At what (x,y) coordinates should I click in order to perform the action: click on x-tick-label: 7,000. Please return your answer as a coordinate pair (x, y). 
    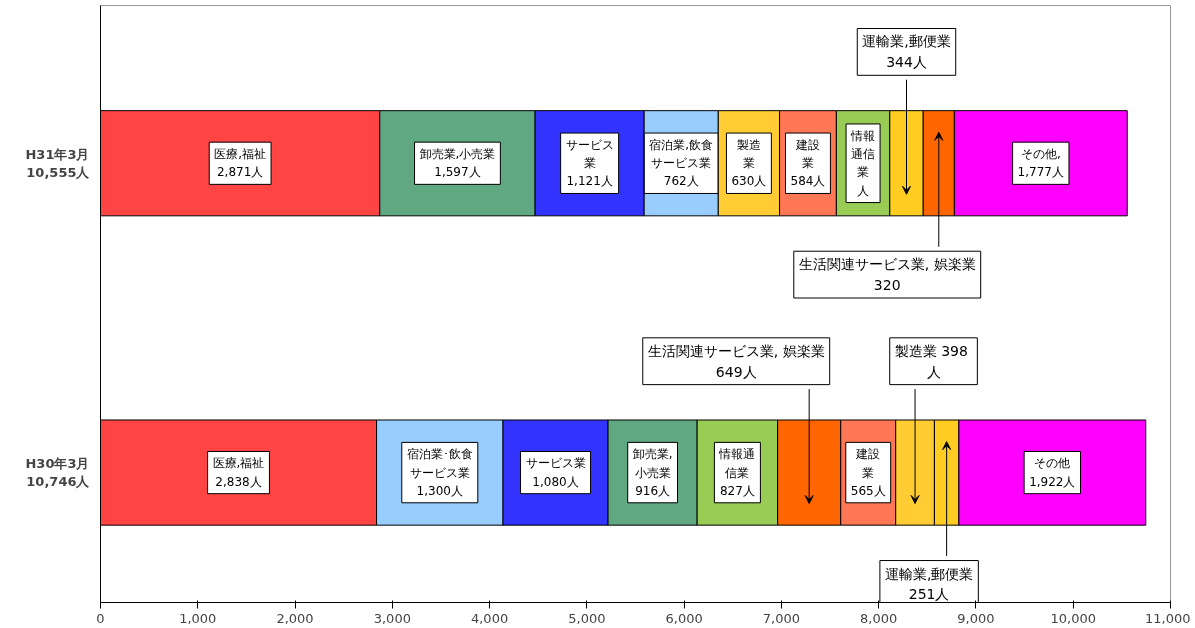
    Looking at the image, I should click on (781, 618).